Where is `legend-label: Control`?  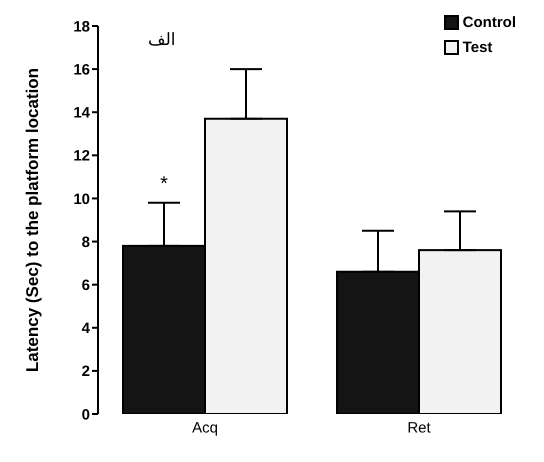 legend-label: Control is located at coordinates (489, 22).